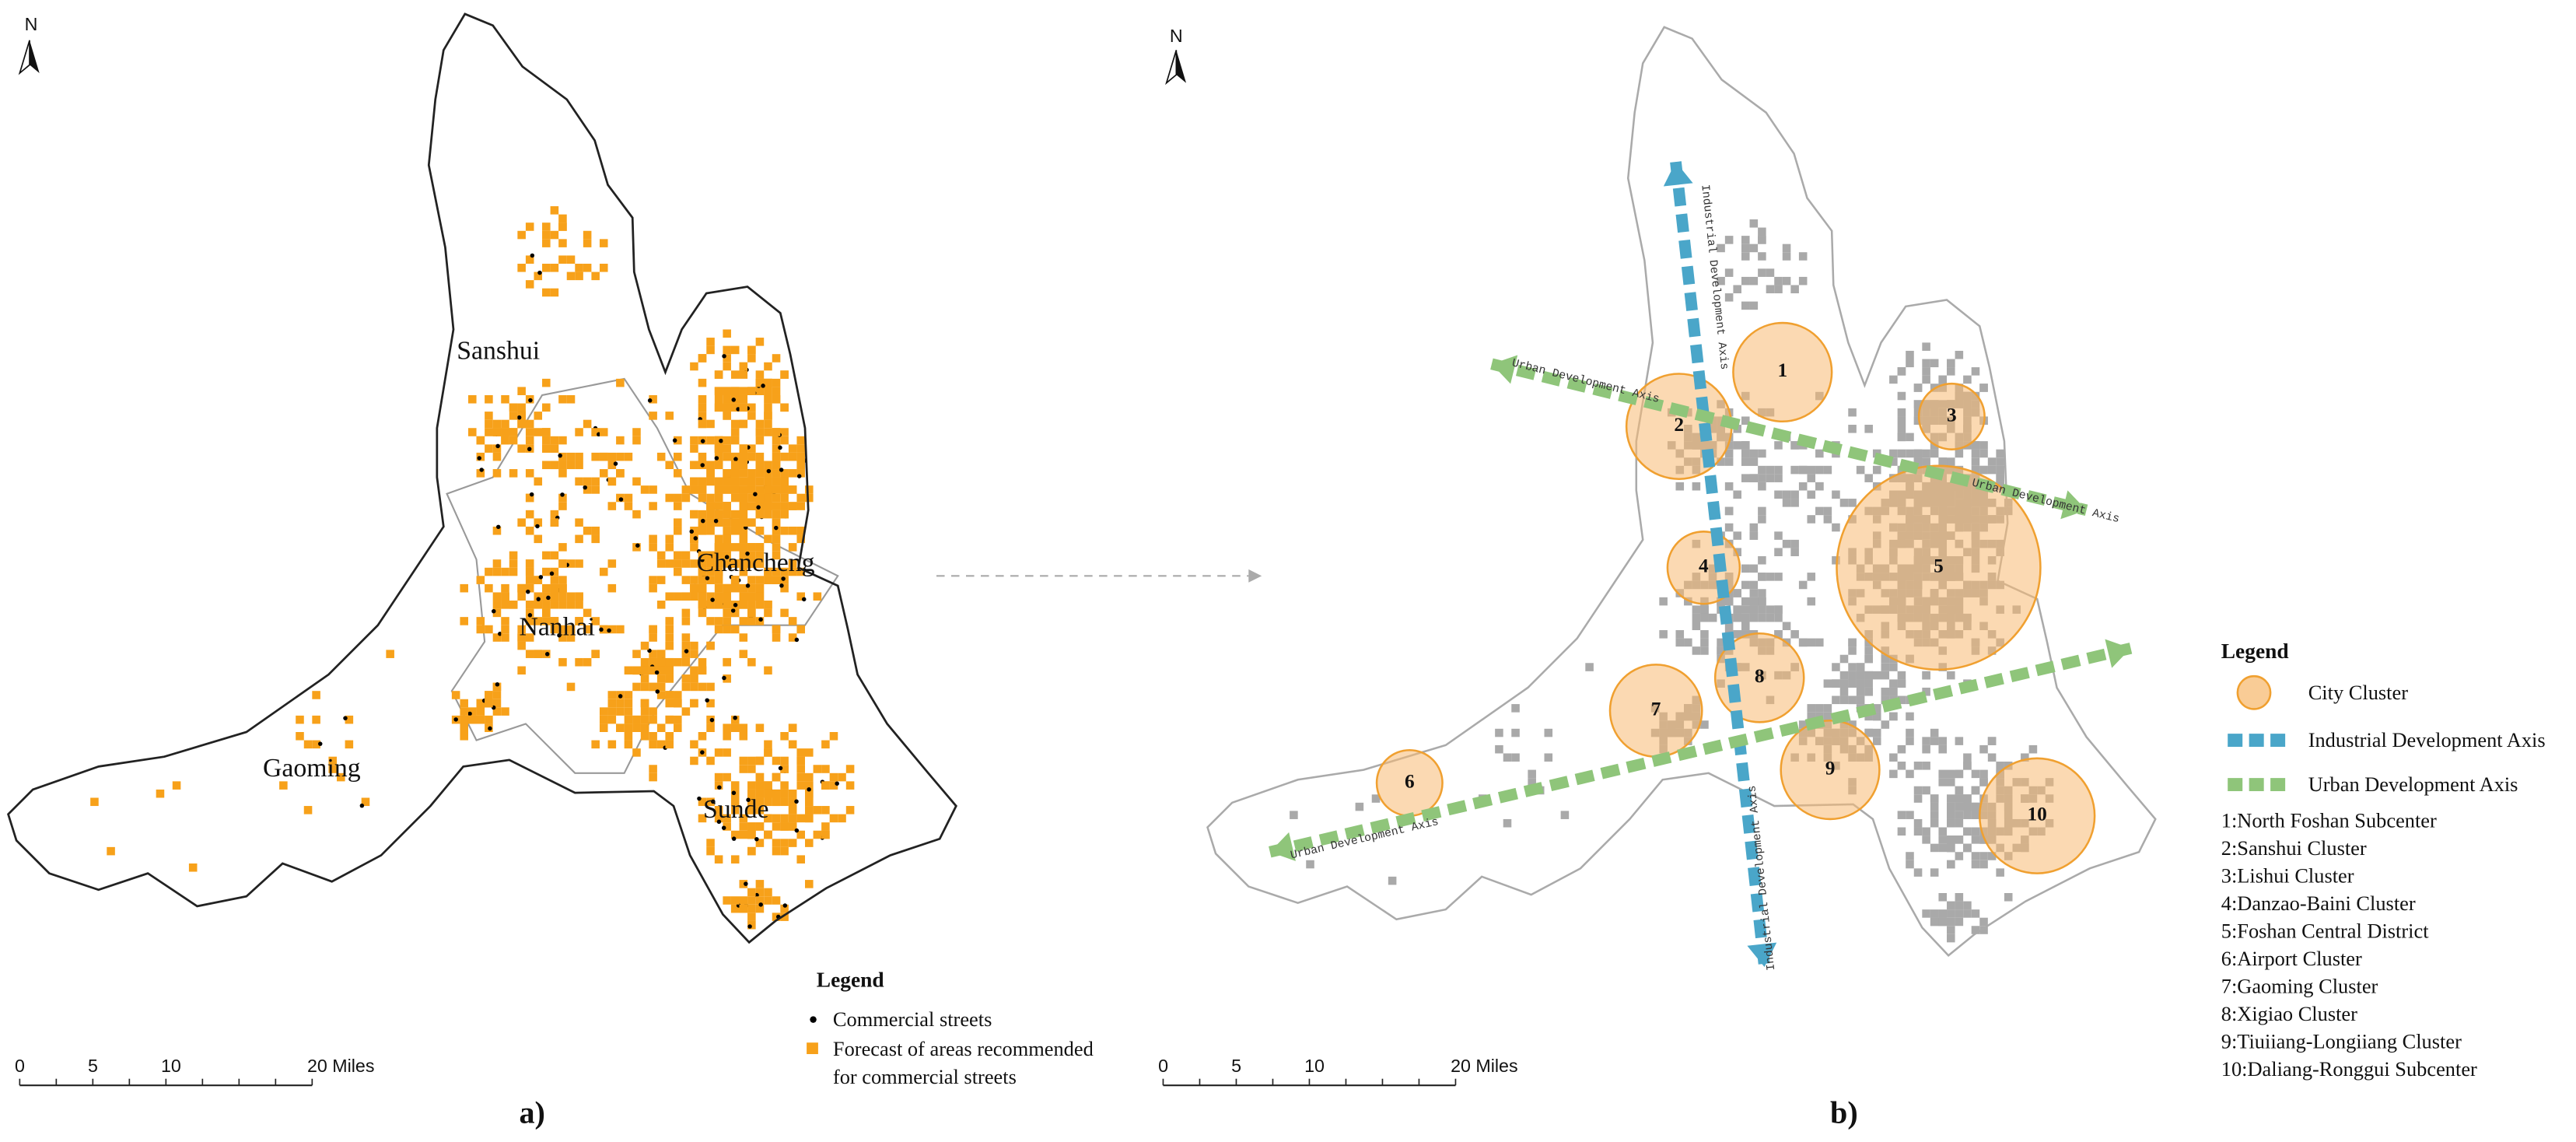  What do you see at coordinates (498, 352) in the screenshot?
I see `place-label: Sanshui` at bounding box center [498, 352].